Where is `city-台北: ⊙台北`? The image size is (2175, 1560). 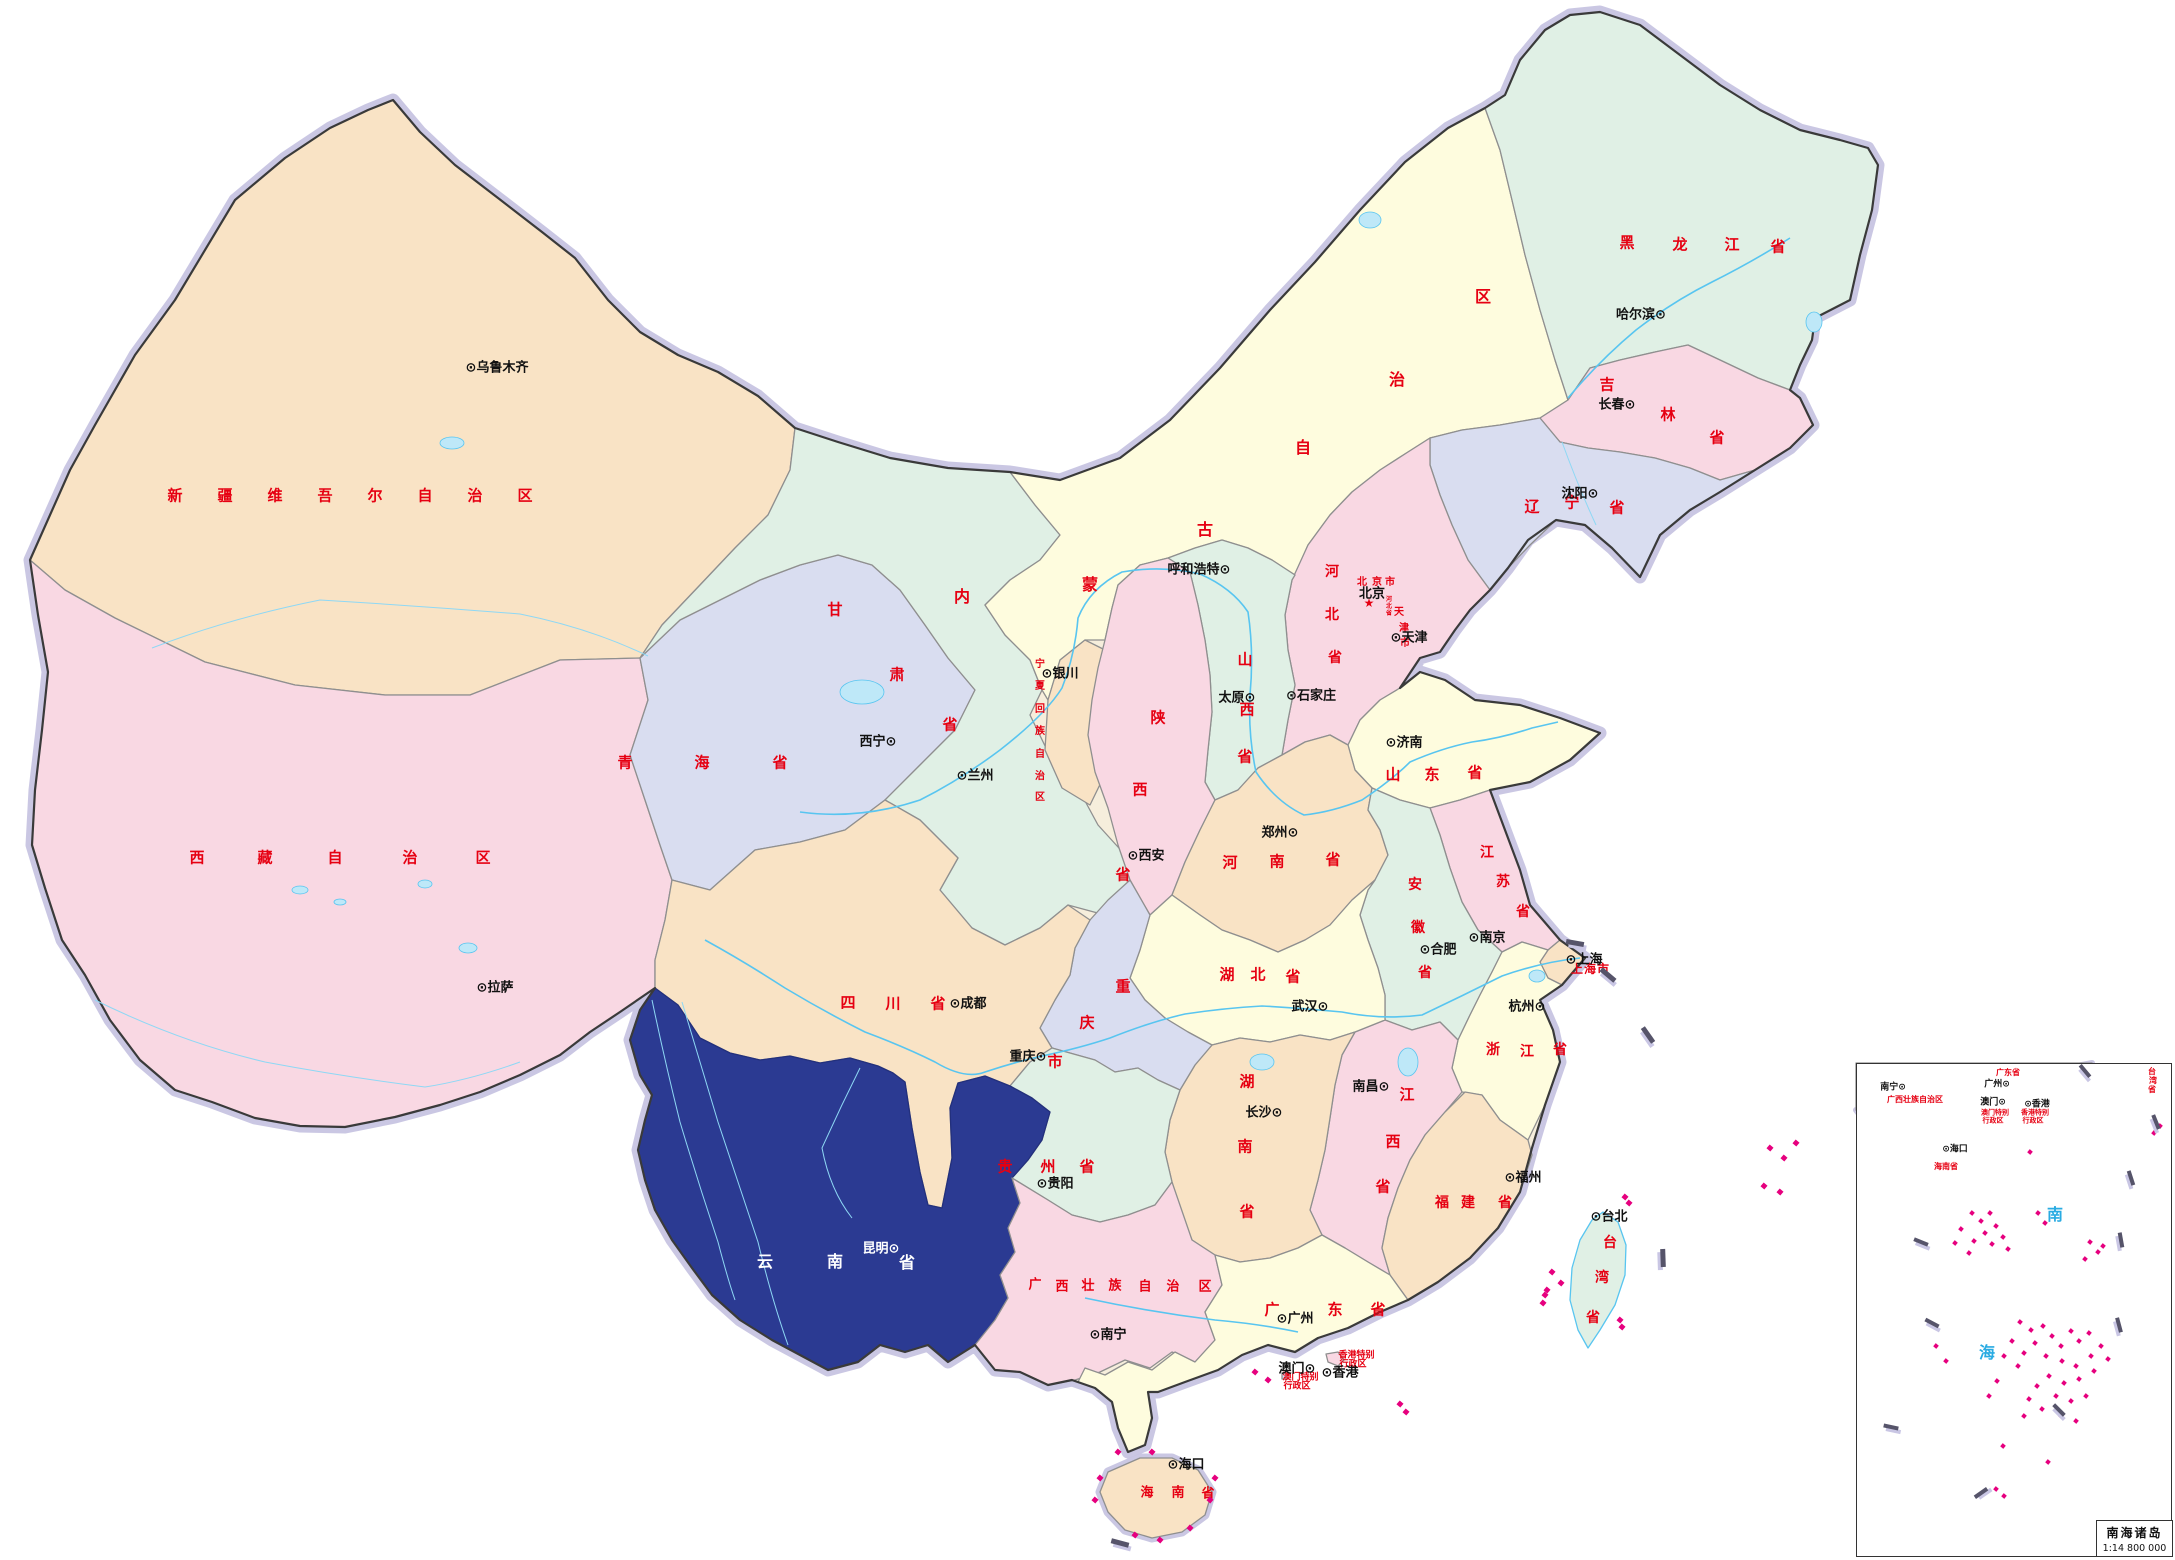 city-台北: ⊙台北 is located at coordinates (1609, 1217).